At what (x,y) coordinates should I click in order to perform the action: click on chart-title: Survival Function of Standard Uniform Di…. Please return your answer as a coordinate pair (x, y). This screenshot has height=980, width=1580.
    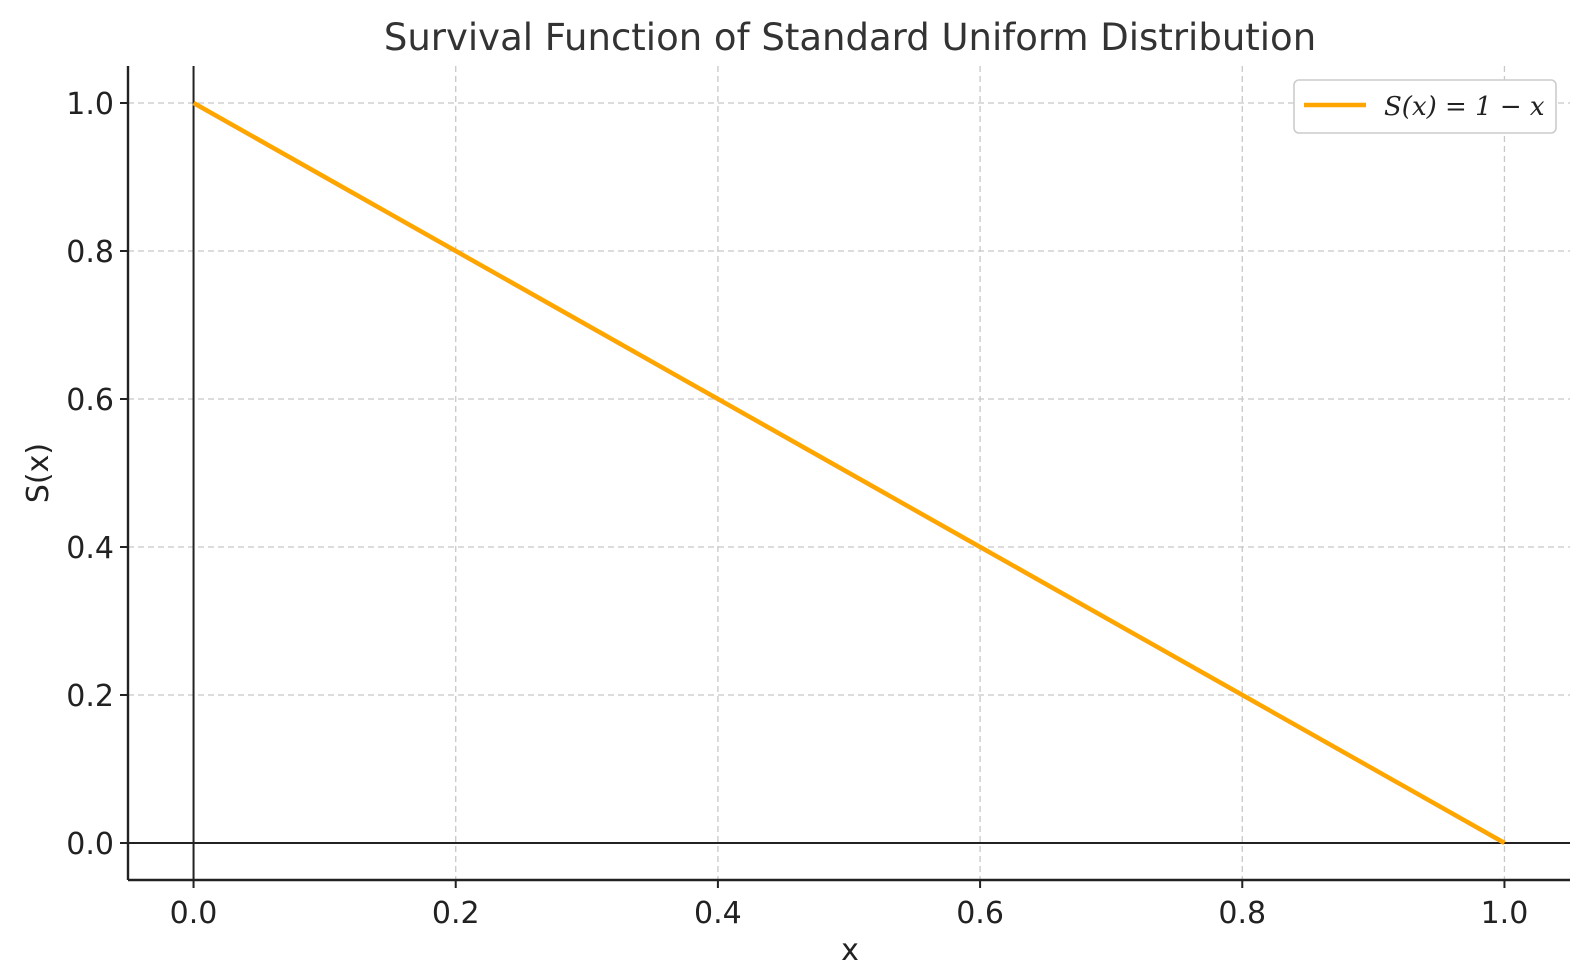
    Looking at the image, I should click on (850, 37).